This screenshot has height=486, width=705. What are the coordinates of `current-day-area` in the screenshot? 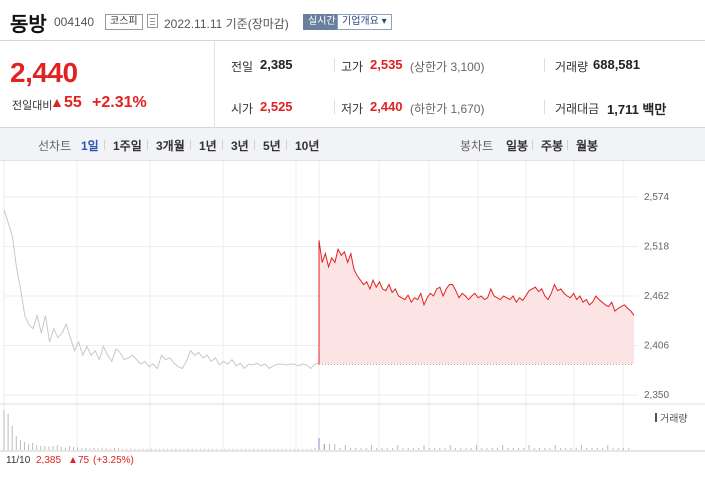 It's located at (476, 302).